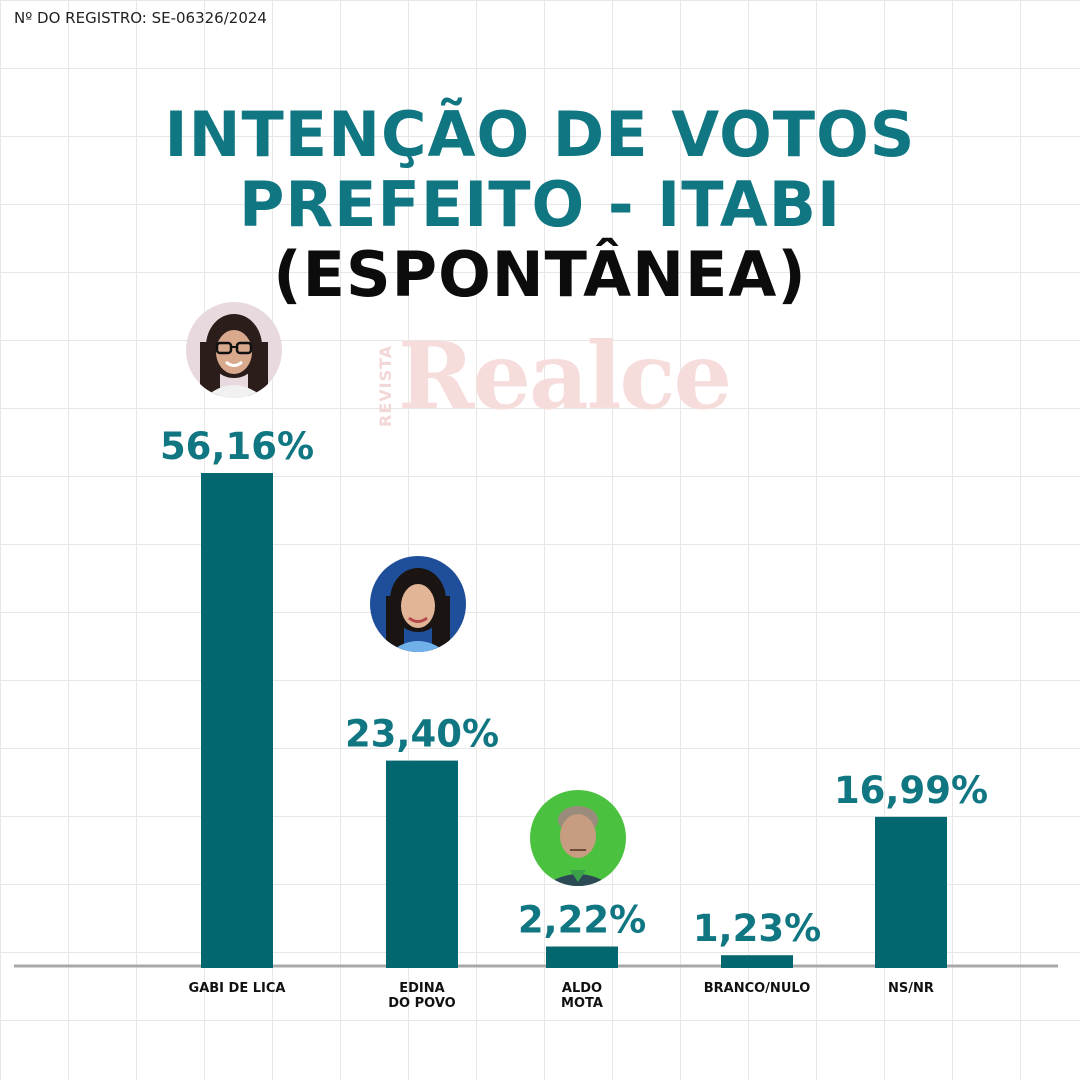  What do you see at coordinates (582, 996) in the screenshot?
I see `category-label-2: ALDO MOTA` at bounding box center [582, 996].